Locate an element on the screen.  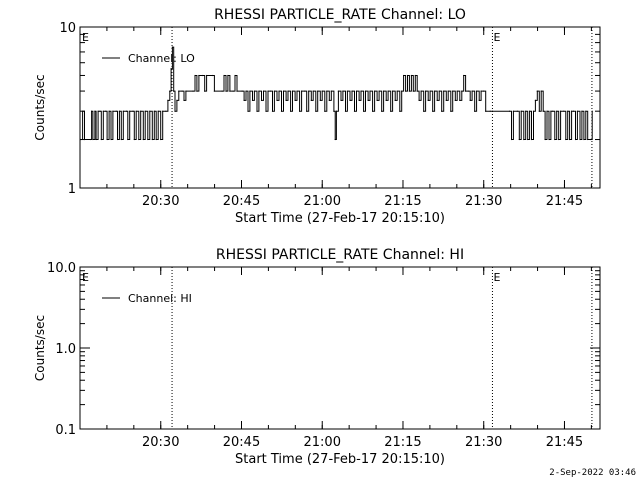
chart-title: RHESSI PARTICLE_RATE Channel: HI is located at coordinates (340, 255).